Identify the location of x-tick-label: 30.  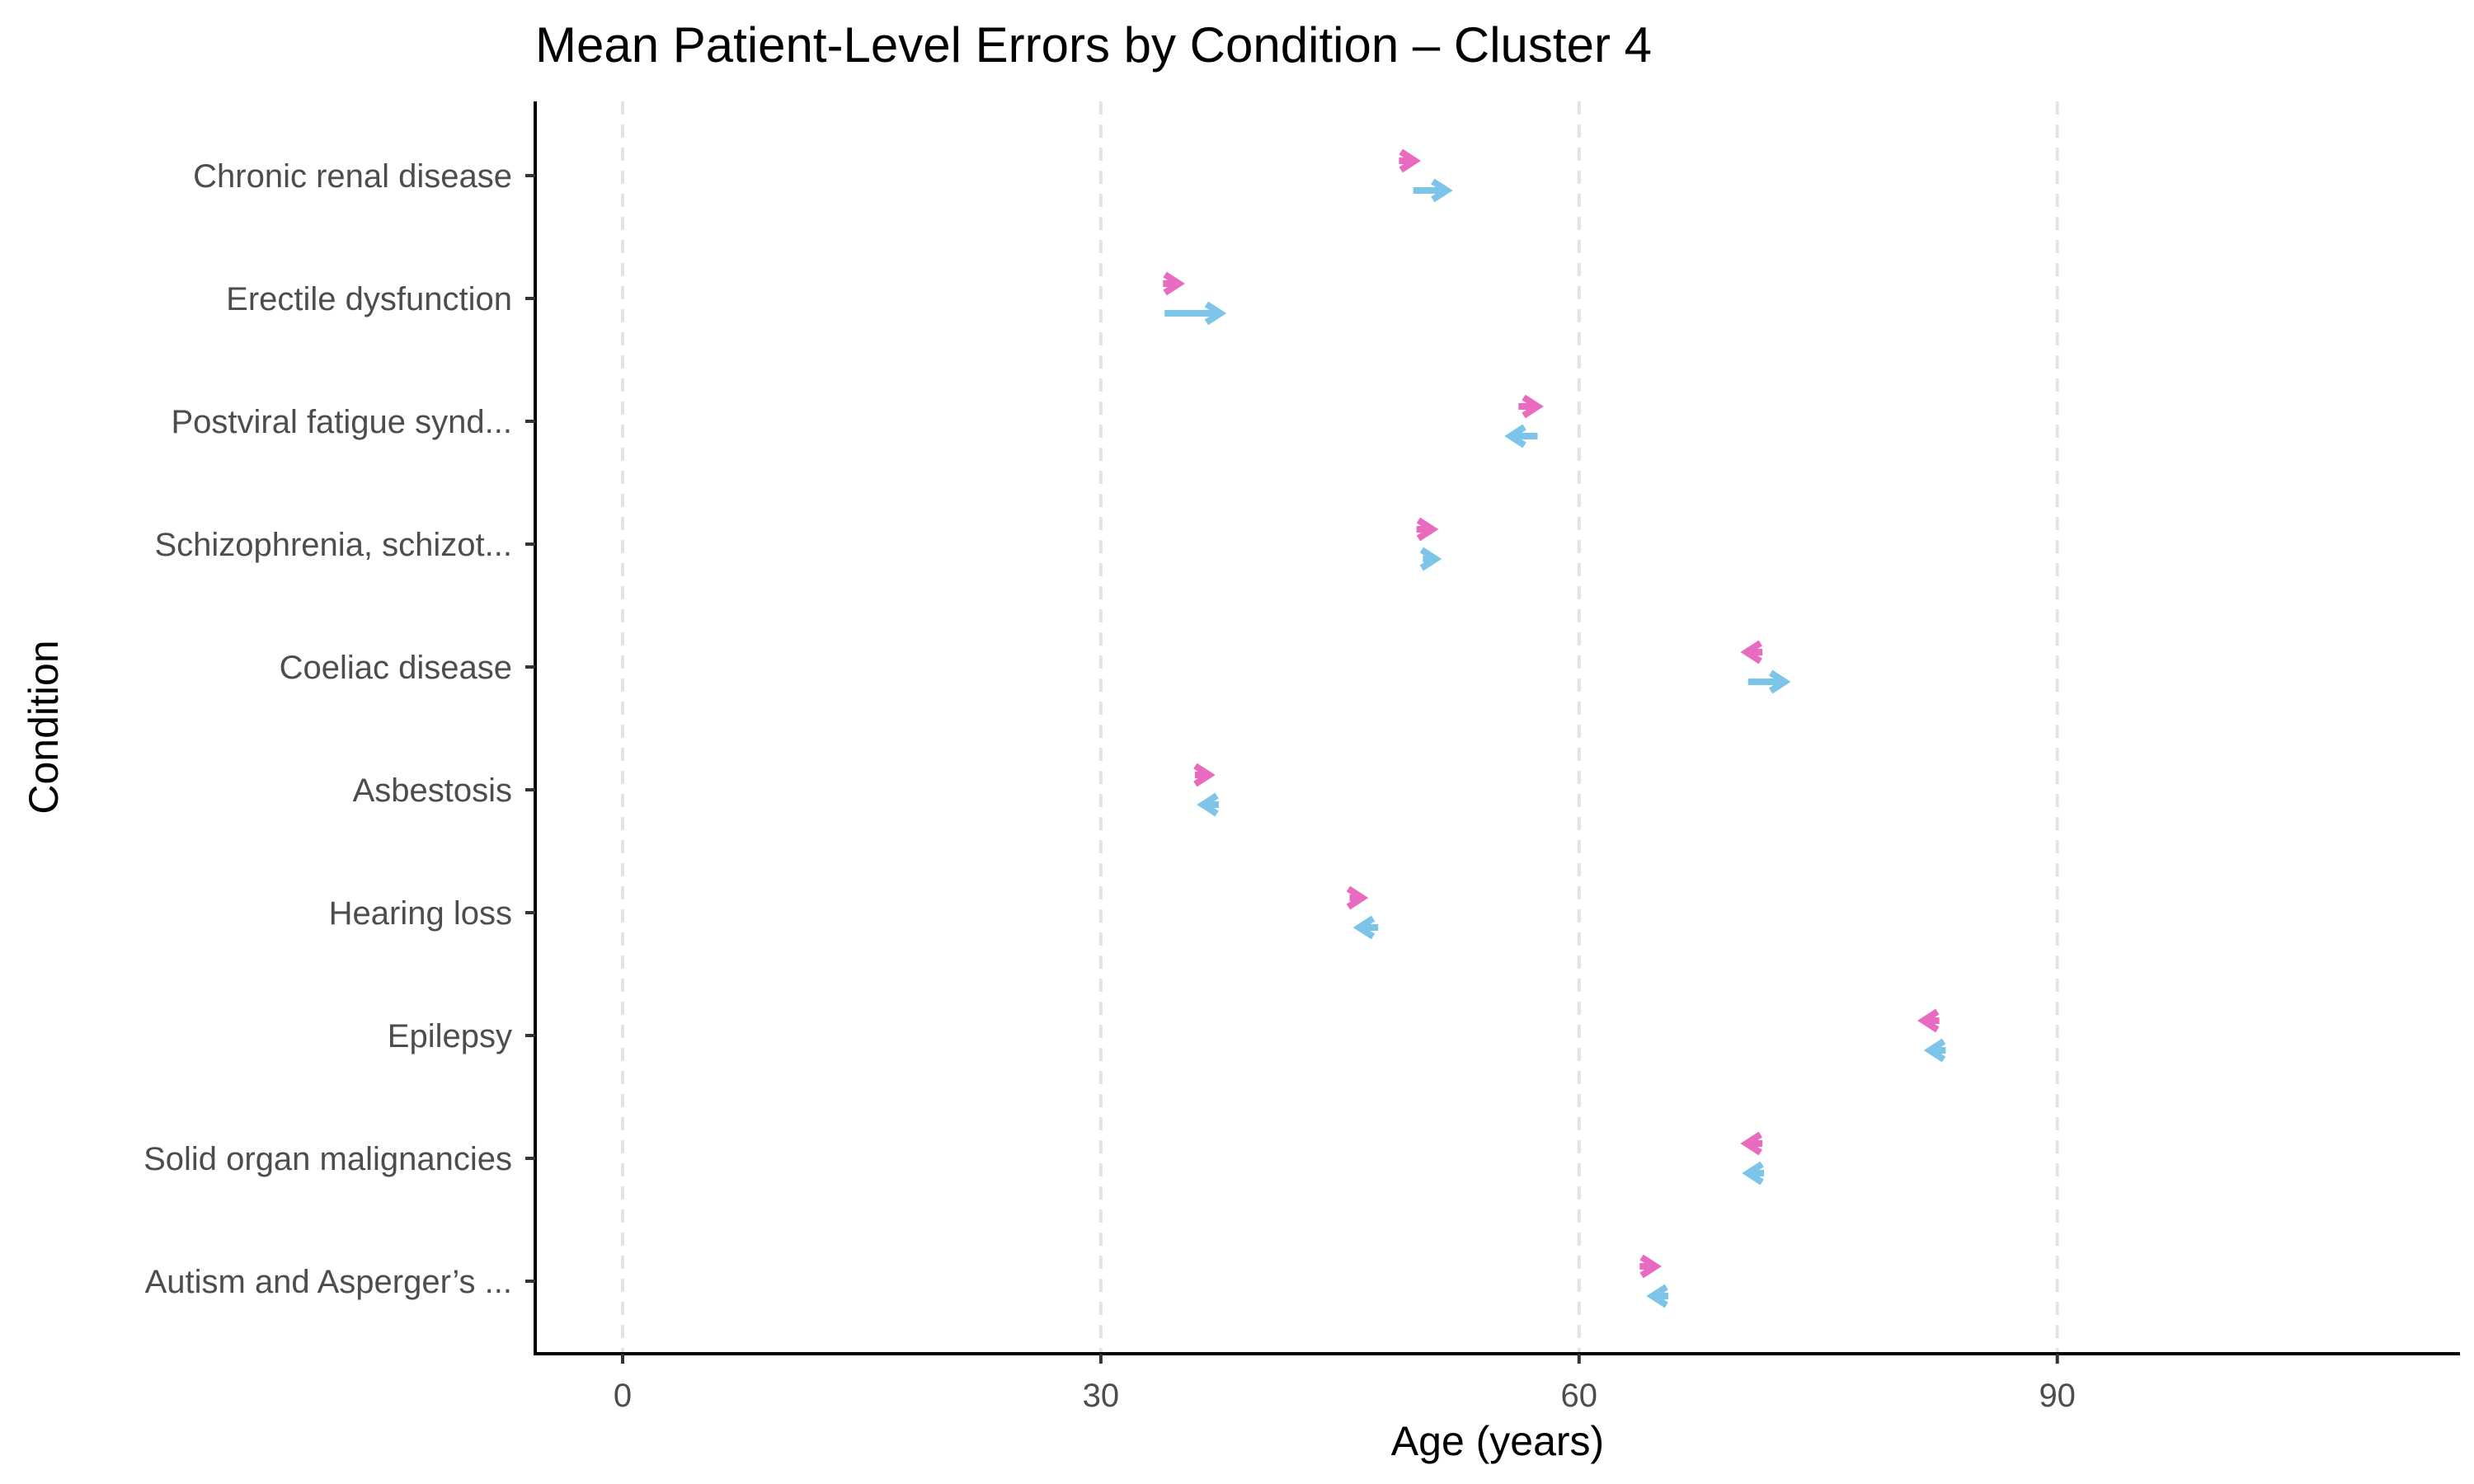
(1101, 1396).